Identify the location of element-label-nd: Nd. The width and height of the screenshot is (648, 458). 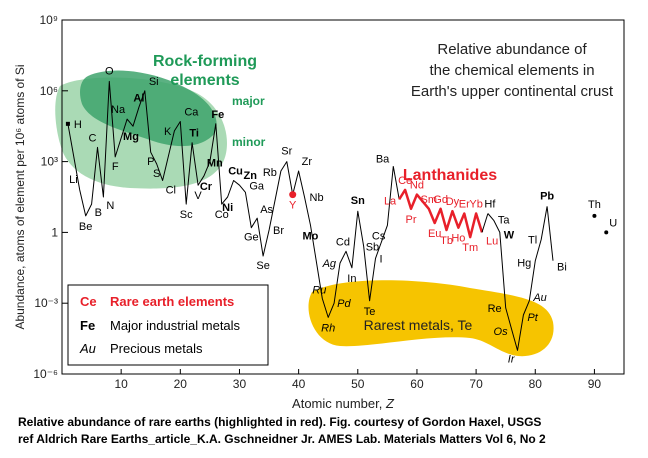
(417, 186).